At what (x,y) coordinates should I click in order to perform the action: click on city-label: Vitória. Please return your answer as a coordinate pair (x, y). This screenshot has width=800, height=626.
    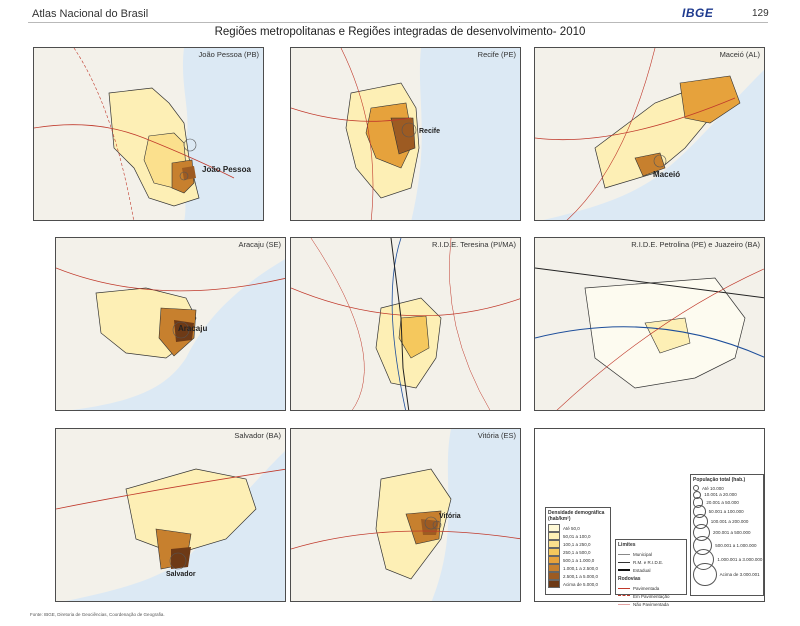
    Looking at the image, I should click on (450, 516).